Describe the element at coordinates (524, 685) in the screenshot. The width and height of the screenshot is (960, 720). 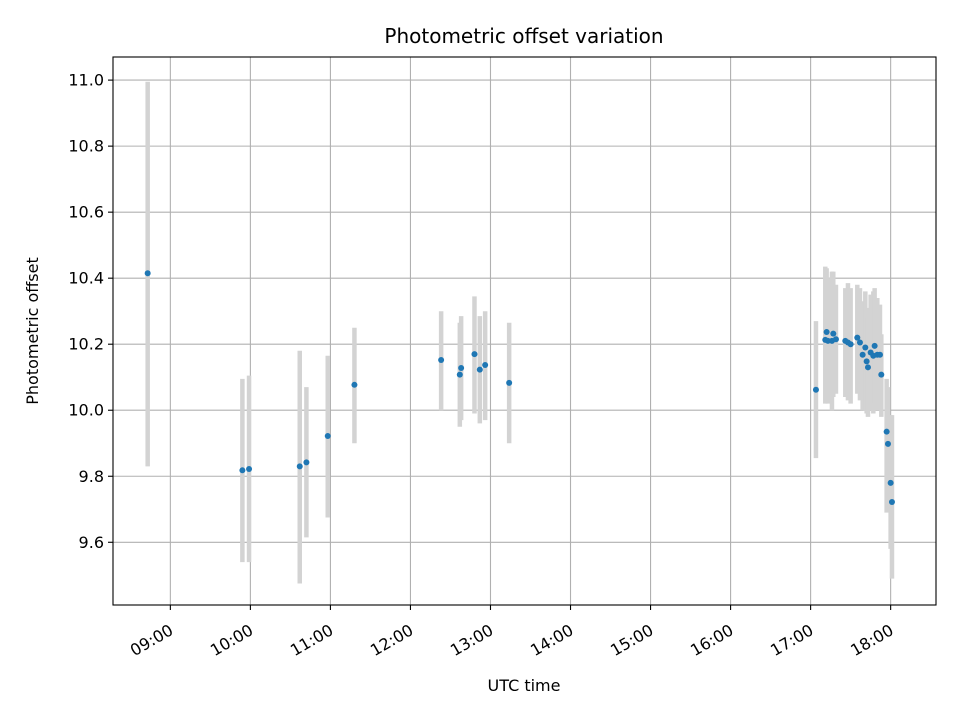
I see `x-axis-label: UTC time` at that location.